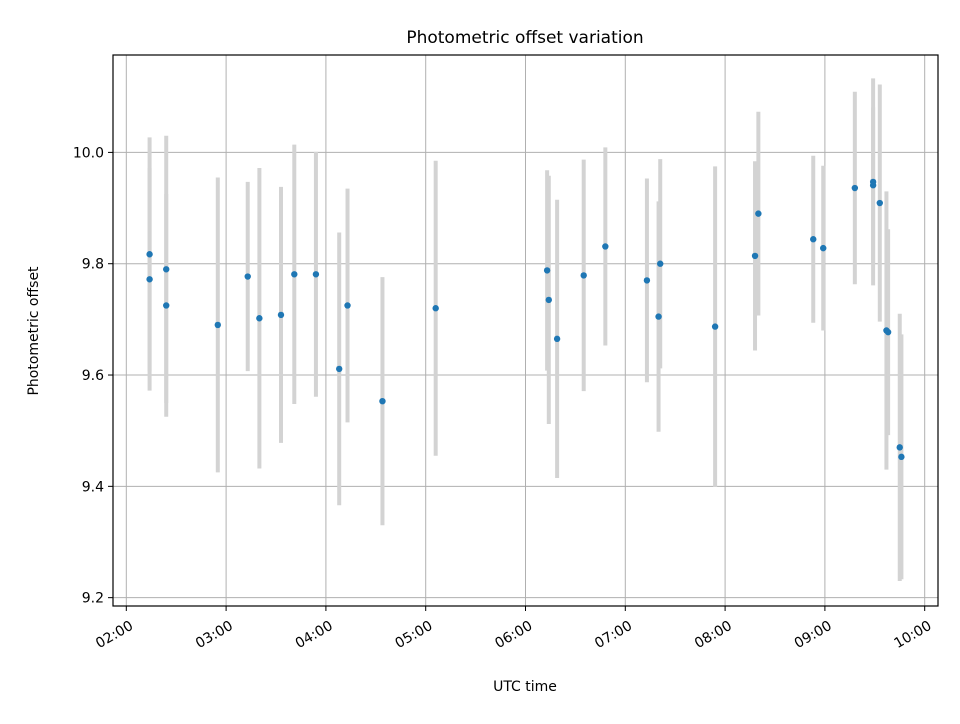 The height and width of the screenshot is (724, 960). I want to click on y-tick-label: 9.8, so click(93, 265).